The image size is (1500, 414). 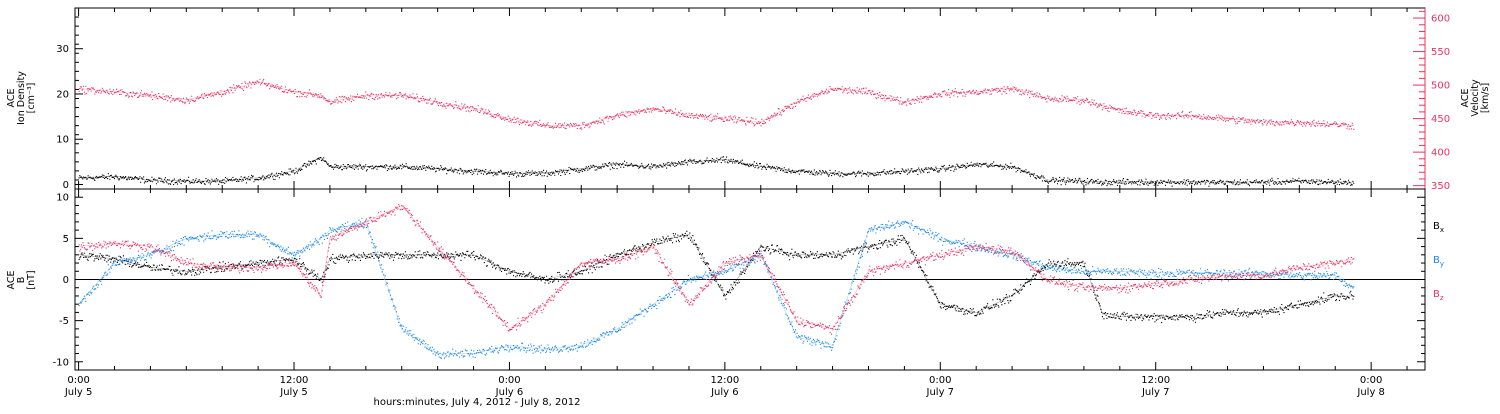 I want to click on velocity-axis-label-line: [km/s], so click(x=1485, y=98).